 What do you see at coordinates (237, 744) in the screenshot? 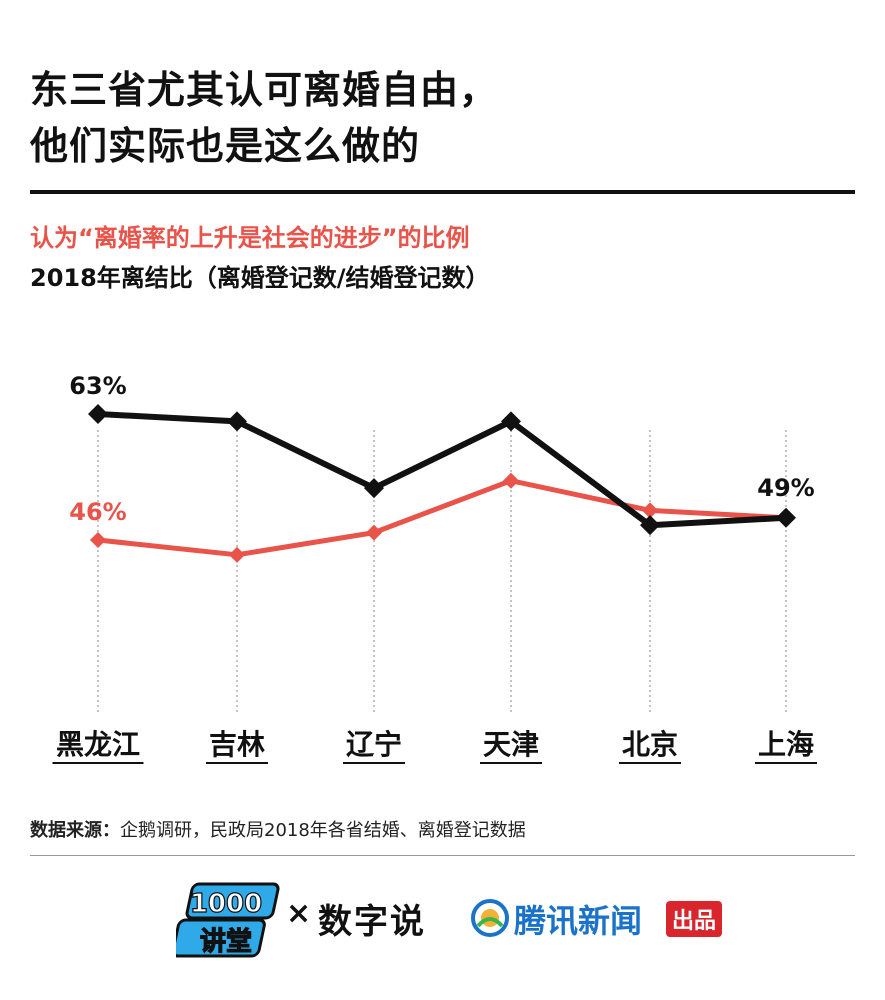
I see `category-label-1: 吉林` at bounding box center [237, 744].